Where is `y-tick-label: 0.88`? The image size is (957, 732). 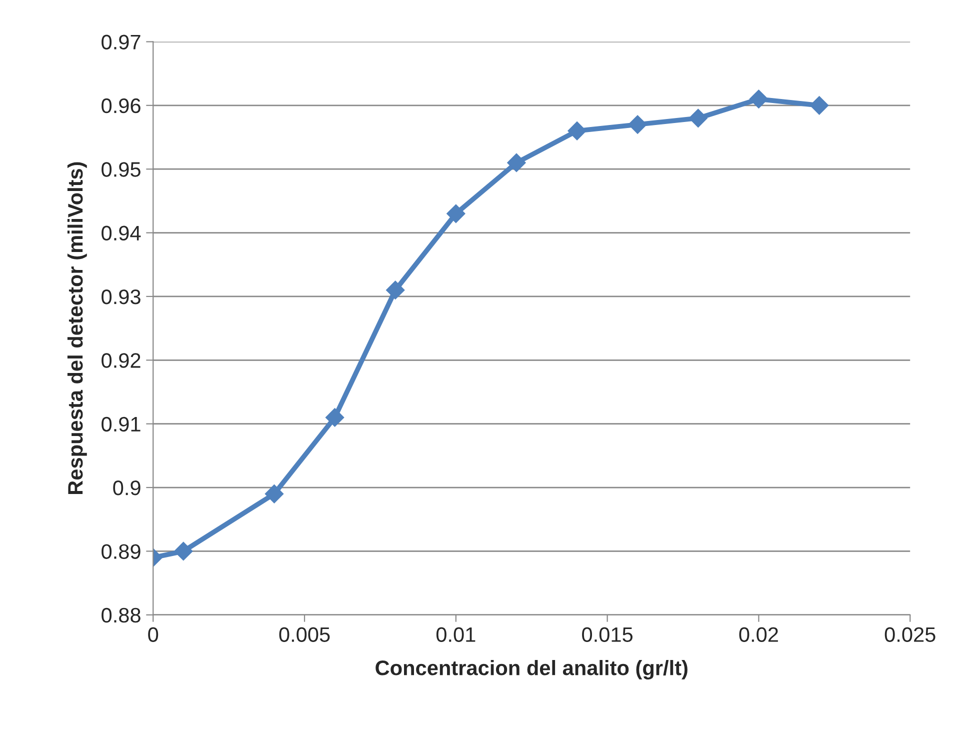
y-tick-label: 0.88 is located at coordinates (121, 615).